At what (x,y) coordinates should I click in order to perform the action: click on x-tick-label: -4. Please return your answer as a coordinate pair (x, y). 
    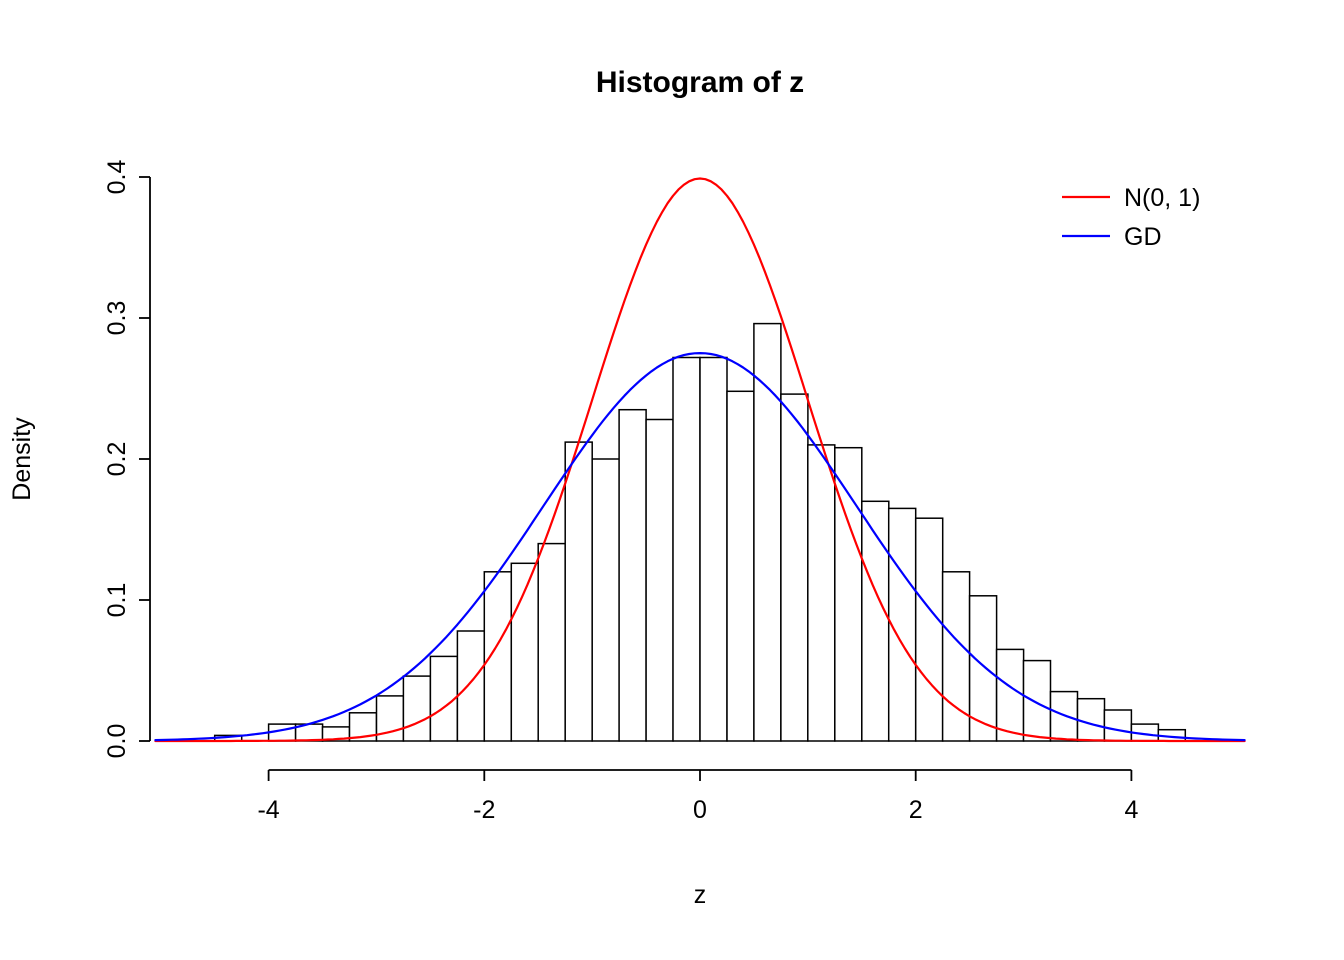
    Looking at the image, I should click on (268, 810).